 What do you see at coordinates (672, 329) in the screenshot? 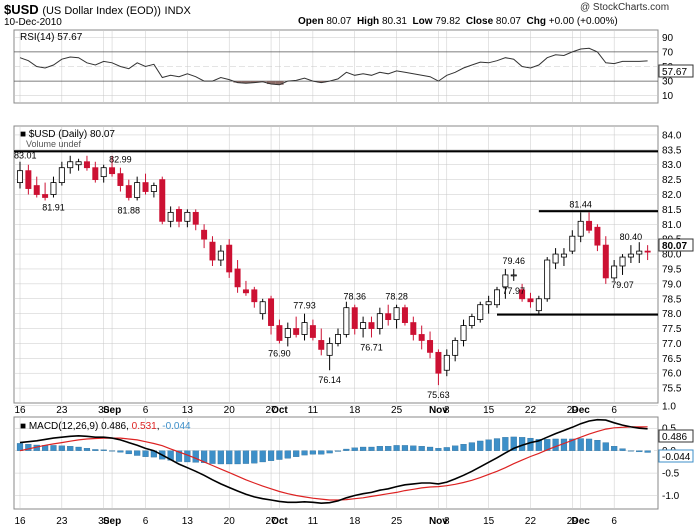
I see `price-tick-label: 77.5` at bounding box center [672, 329].